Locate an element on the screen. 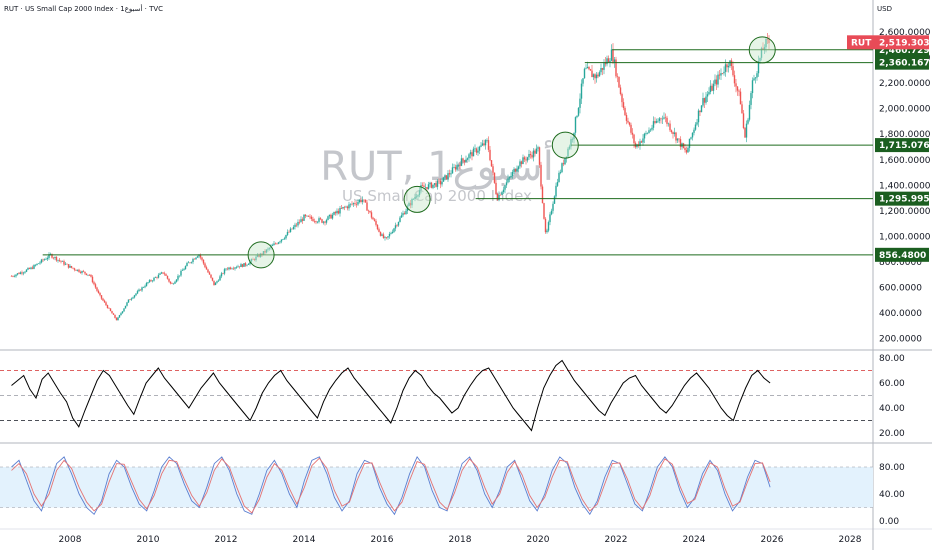  price-tick-label: 2,600.0000 is located at coordinates (905, 33).